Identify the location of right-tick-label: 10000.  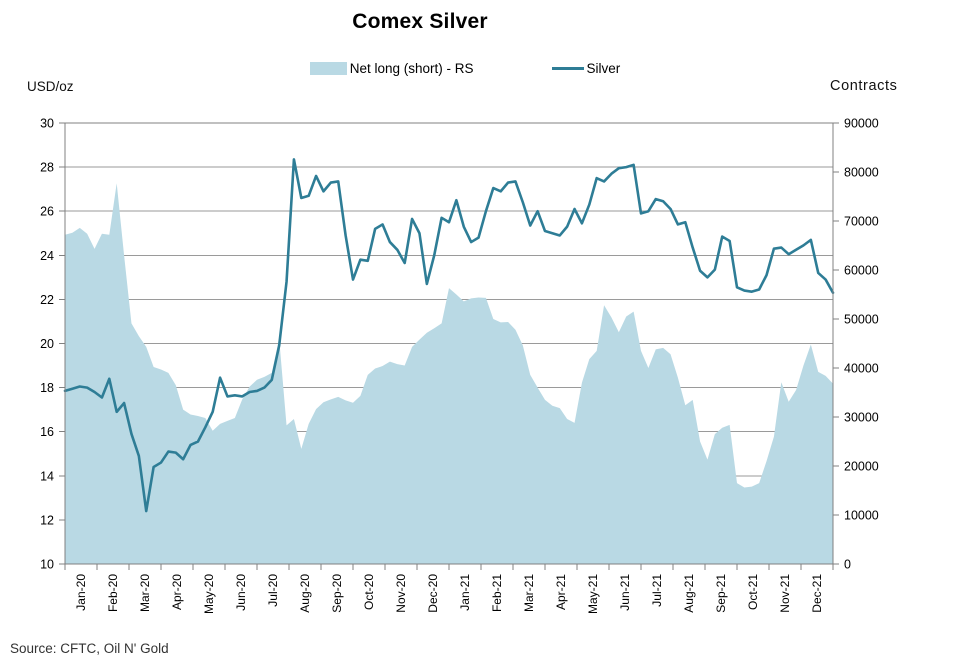
(861, 516).